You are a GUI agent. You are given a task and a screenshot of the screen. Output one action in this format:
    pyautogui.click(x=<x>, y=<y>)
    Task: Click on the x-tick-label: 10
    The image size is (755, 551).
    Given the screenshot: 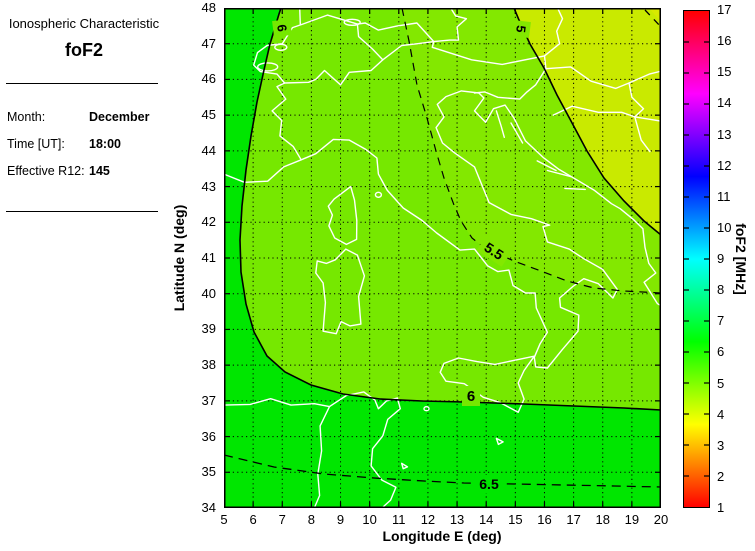 What is the action you would take?
    pyautogui.click(x=369, y=519)
    